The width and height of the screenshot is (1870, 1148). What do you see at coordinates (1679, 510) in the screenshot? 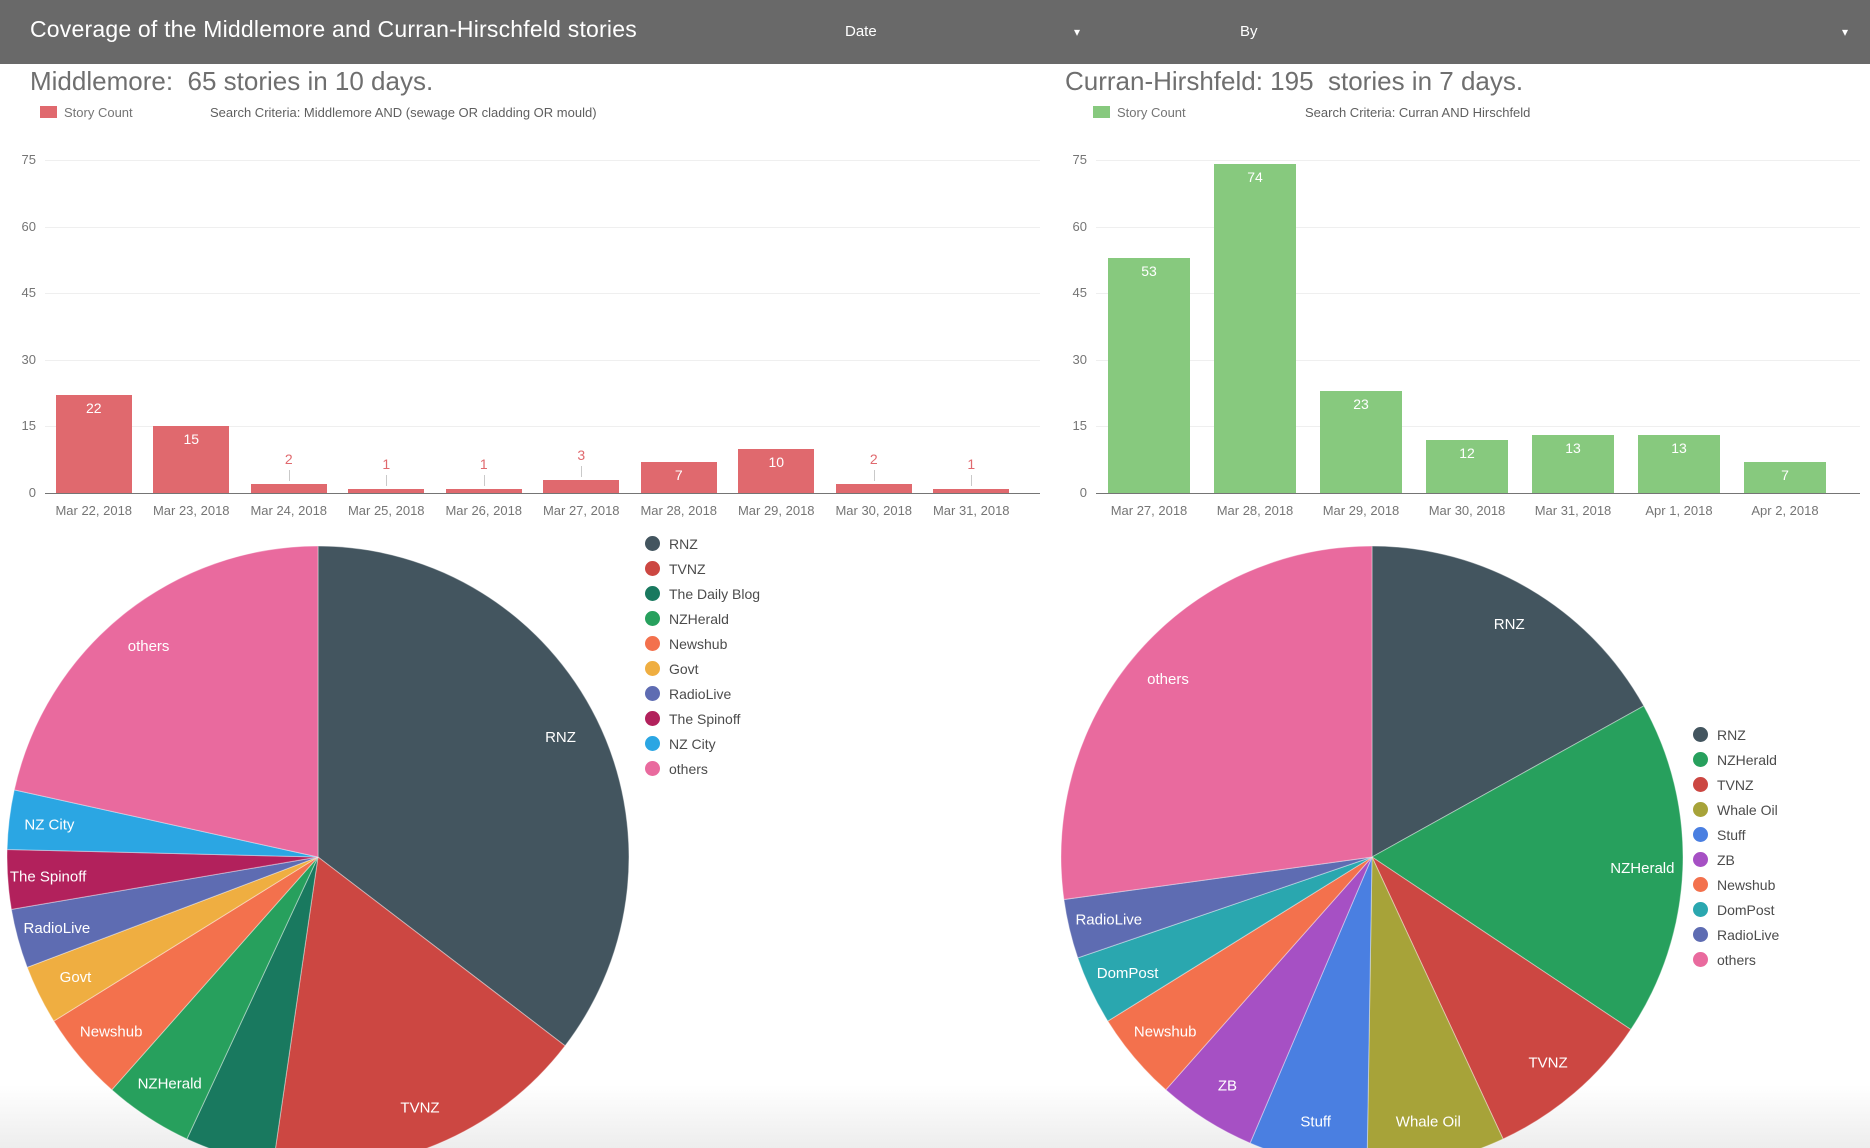
I see `x-axis-label: Apr 1, 2018` at bounding box center [1679, 510].